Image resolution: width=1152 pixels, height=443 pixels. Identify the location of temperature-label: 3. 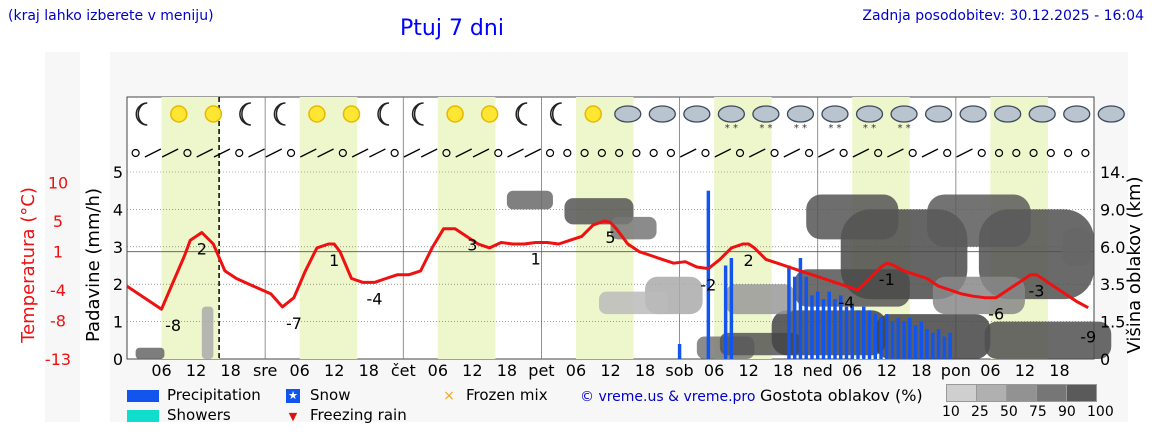
(472, 245).